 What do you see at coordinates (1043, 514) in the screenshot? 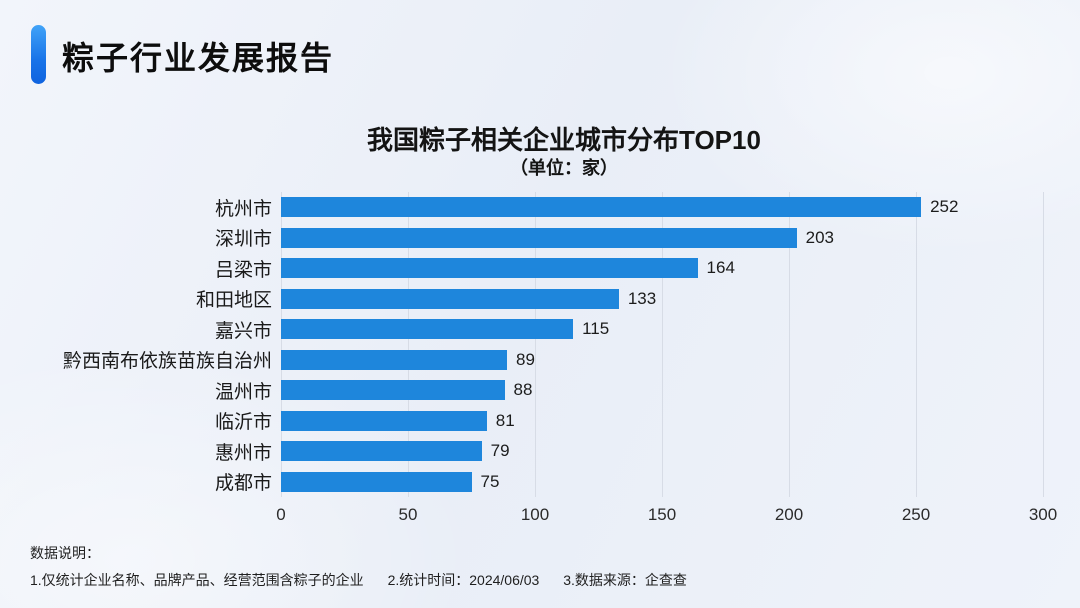
I see `x-tick-label: 300` at bounding box center [1043, 514].